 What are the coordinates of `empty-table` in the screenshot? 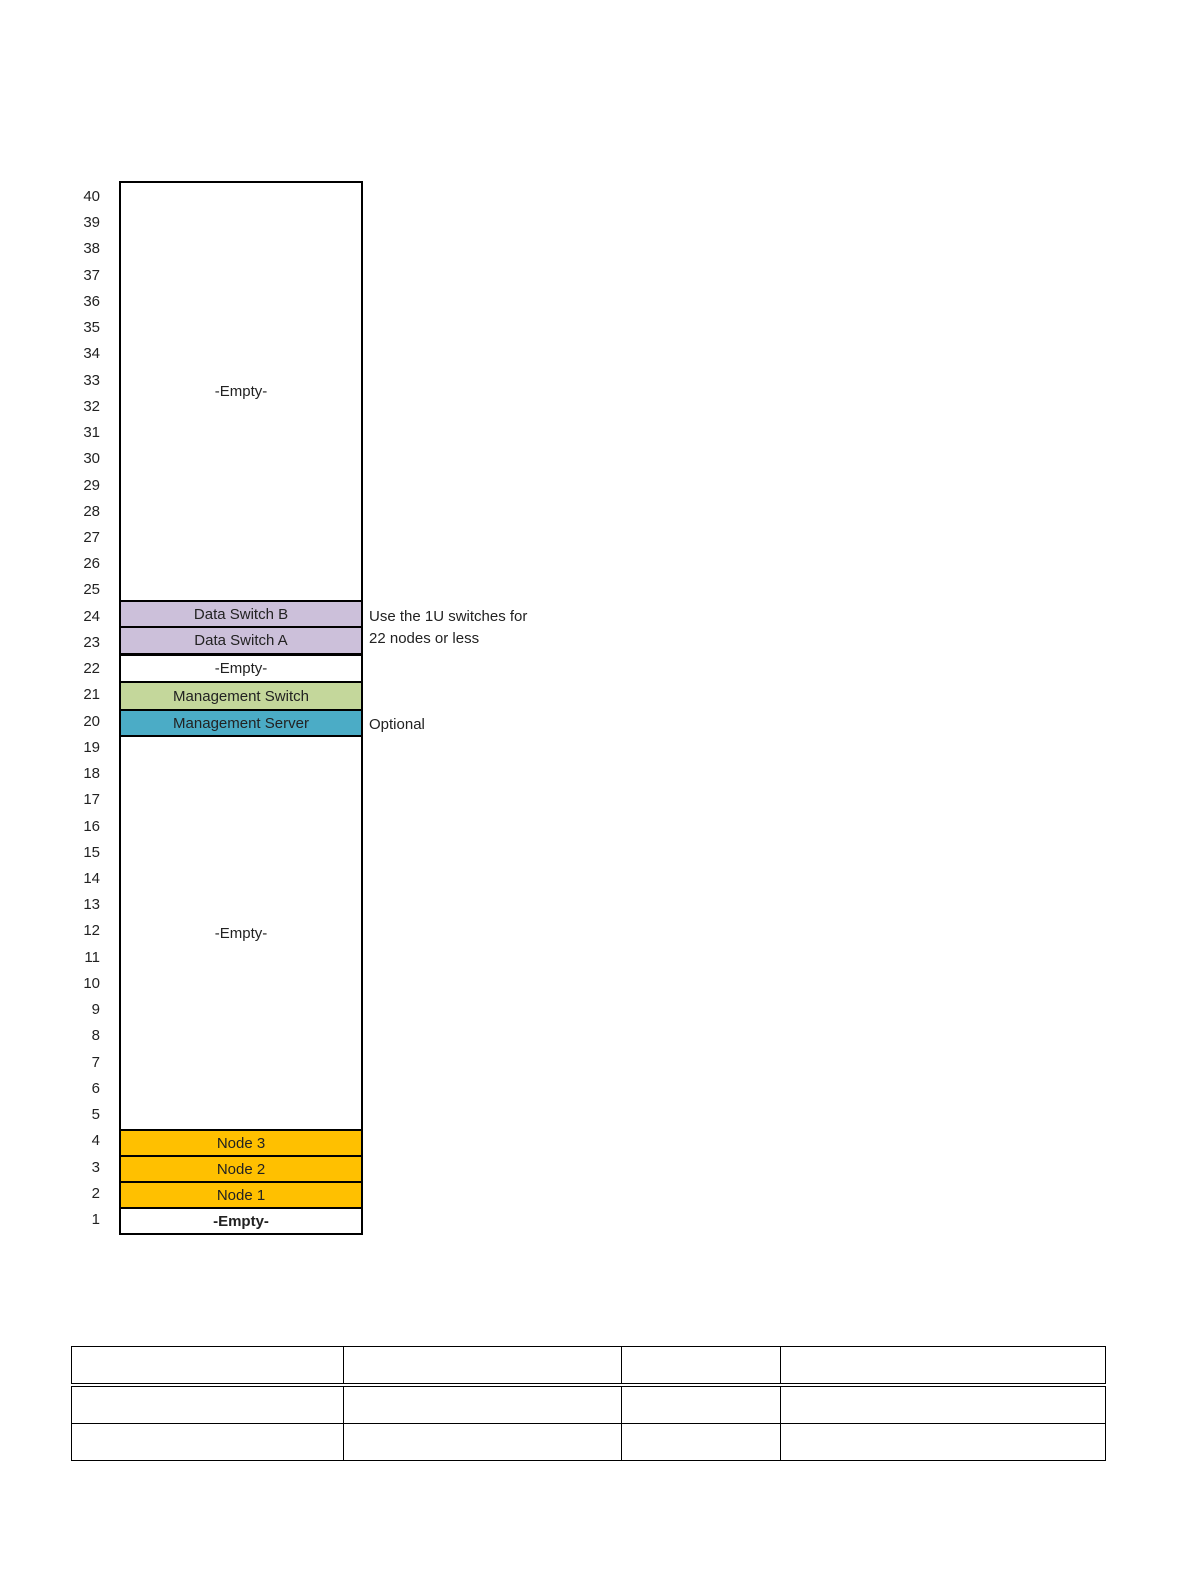 It's located at (588, 1403).